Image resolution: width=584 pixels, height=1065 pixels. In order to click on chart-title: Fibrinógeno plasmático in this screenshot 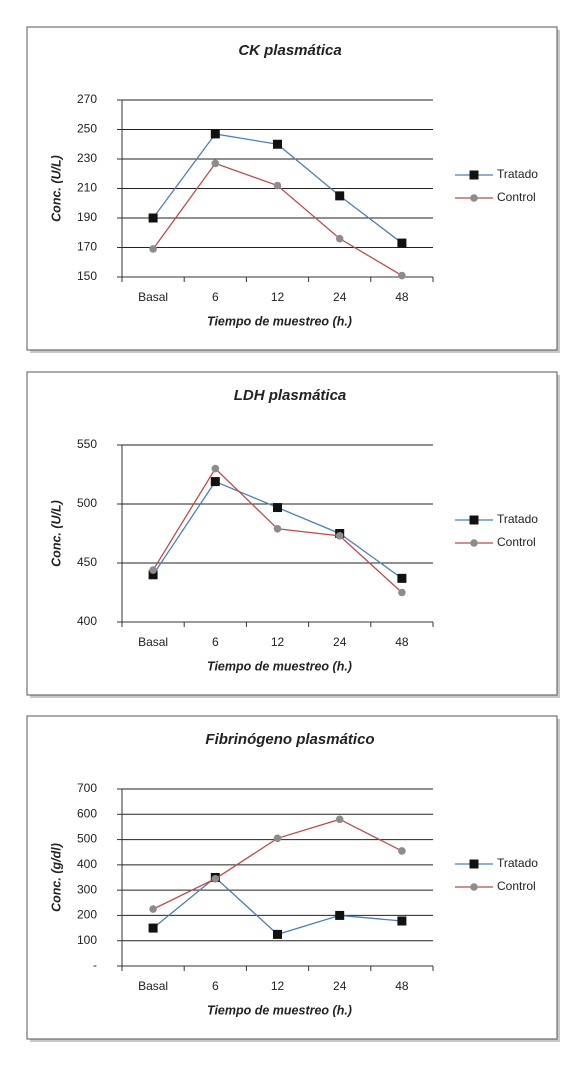, I will do `click(289, 739)`.